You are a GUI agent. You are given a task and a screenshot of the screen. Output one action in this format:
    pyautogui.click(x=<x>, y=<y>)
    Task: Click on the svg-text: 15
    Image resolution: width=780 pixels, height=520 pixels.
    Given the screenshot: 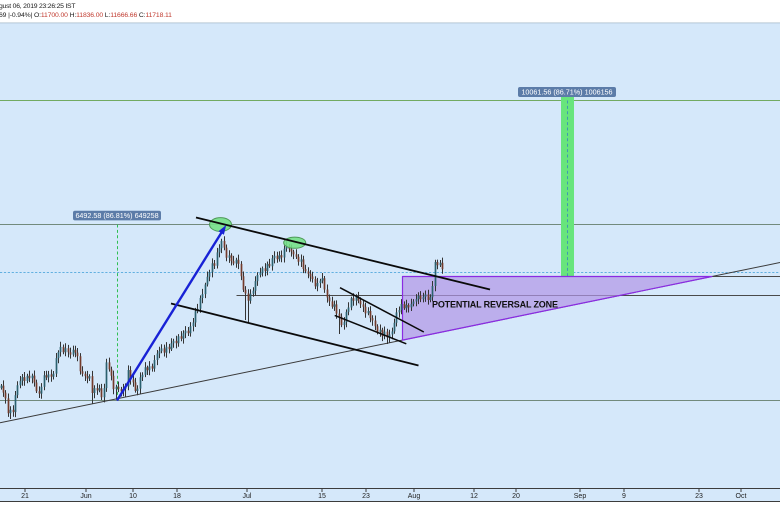 What is the action you would take?
    pyautogui.click(x=322, y=496)
    